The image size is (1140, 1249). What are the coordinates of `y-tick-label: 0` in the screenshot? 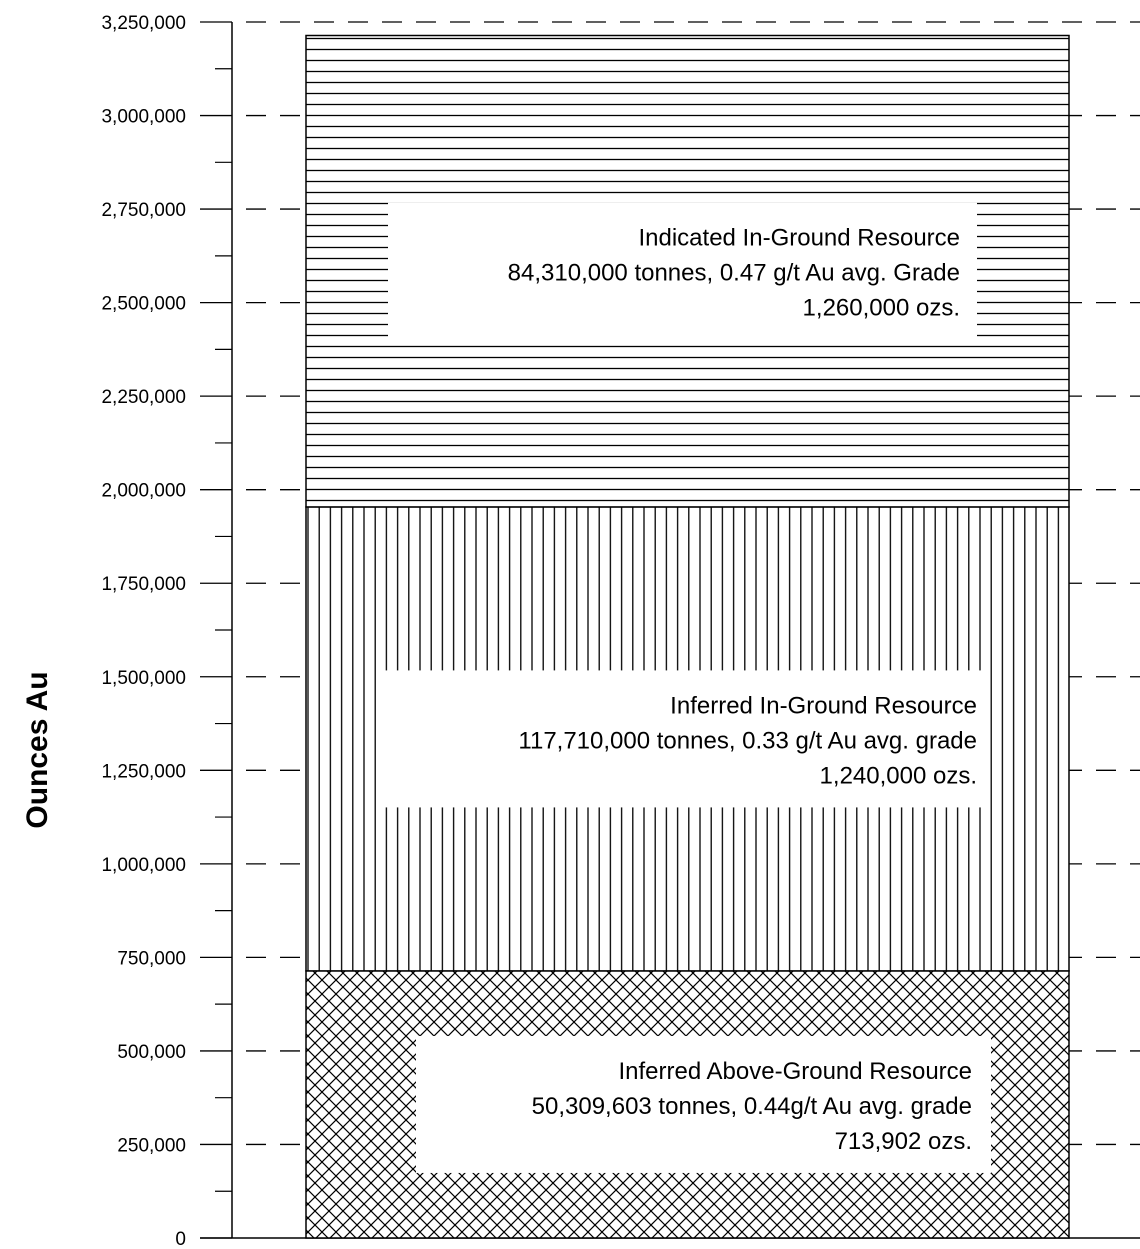 It's located at (180, 1239).